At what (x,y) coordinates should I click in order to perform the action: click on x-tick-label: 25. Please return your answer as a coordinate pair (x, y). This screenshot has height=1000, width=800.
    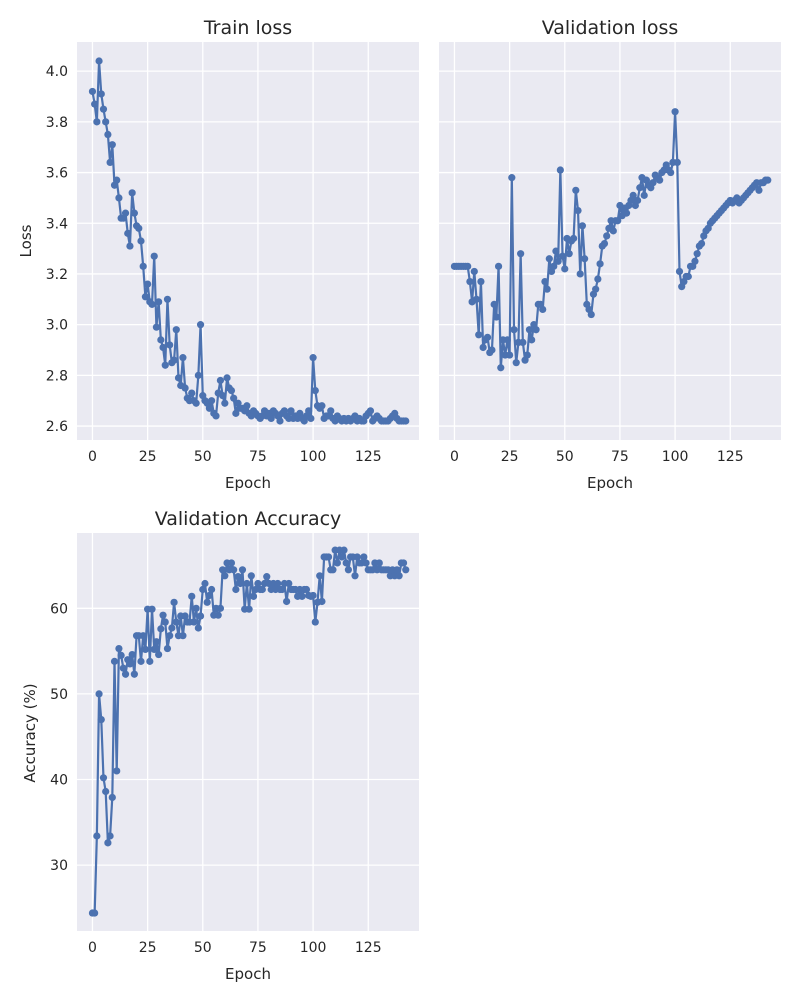
    Looking at the image, I should click on (510, 457).